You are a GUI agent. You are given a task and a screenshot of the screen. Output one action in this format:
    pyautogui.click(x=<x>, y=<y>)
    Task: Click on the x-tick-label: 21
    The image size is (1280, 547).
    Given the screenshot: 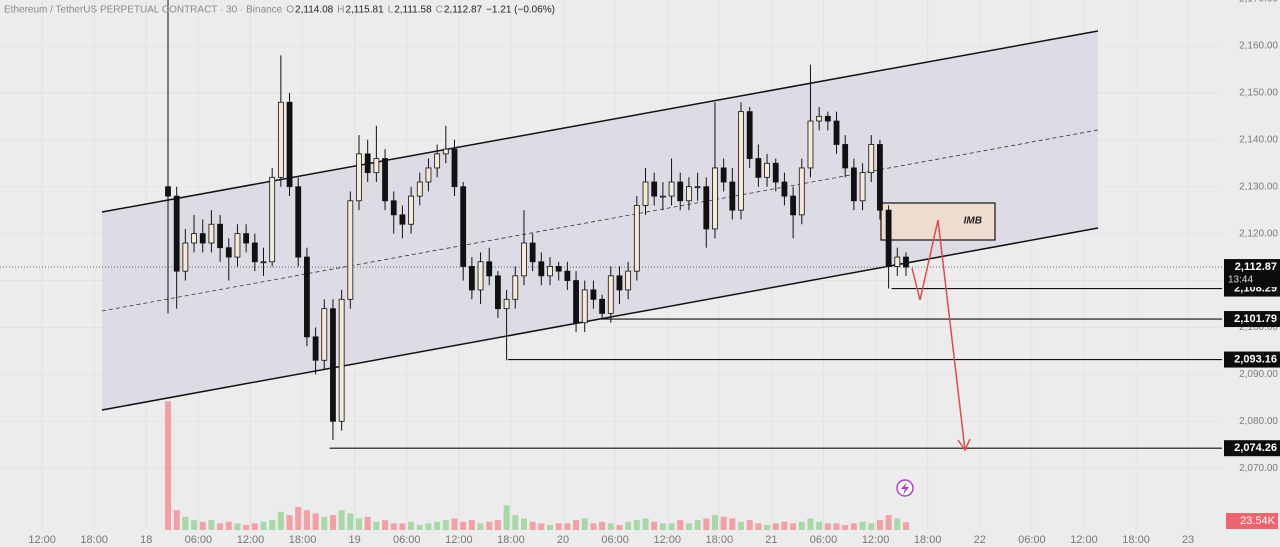 What is the action you would take?
    pyautogui.click(x=771, y=540)
    